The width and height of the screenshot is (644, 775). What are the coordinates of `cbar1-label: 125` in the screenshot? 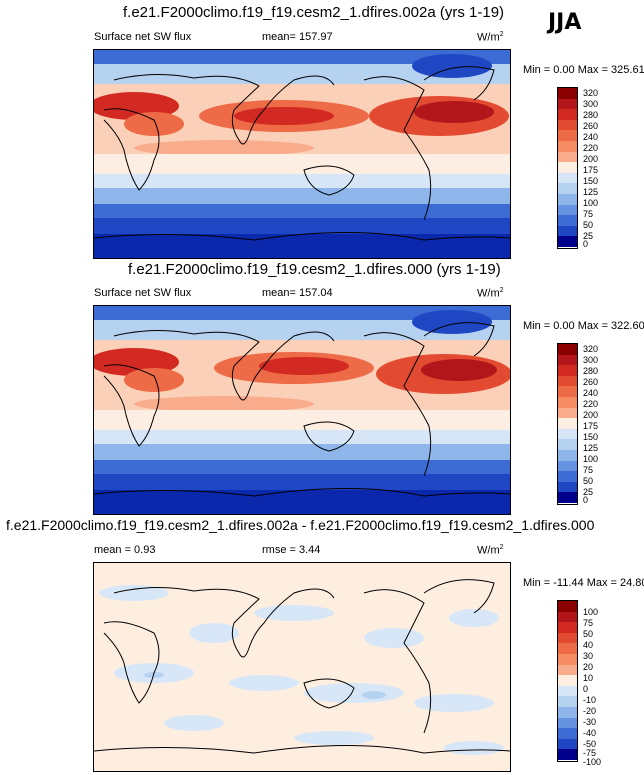 It's located at (591, 192).